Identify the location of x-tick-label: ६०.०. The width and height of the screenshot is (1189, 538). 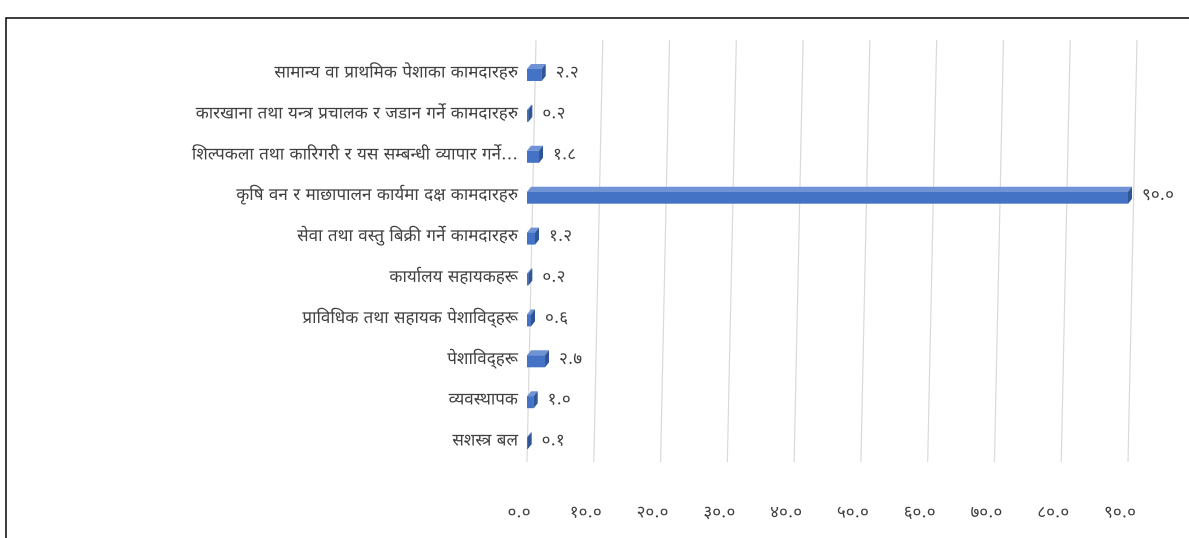
(920, 513).